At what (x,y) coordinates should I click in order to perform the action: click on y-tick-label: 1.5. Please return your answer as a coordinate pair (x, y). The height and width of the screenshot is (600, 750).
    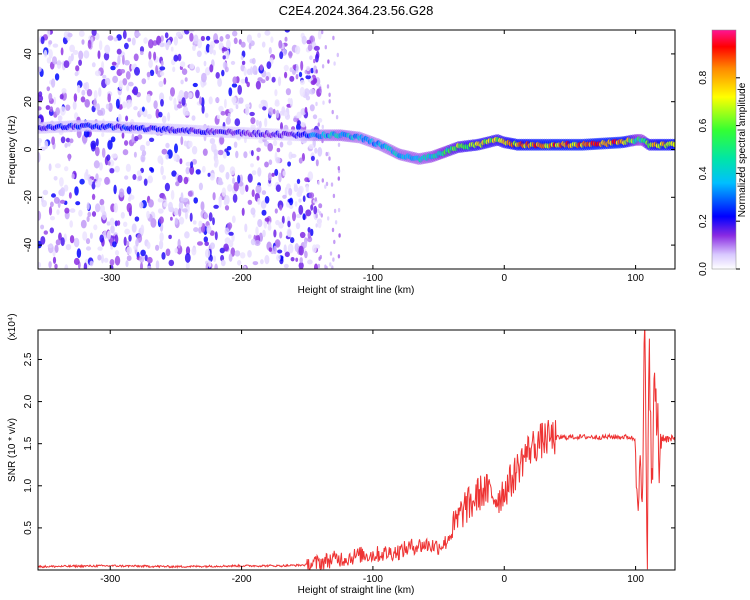
    Looking at the image, I should click on (28, 443).